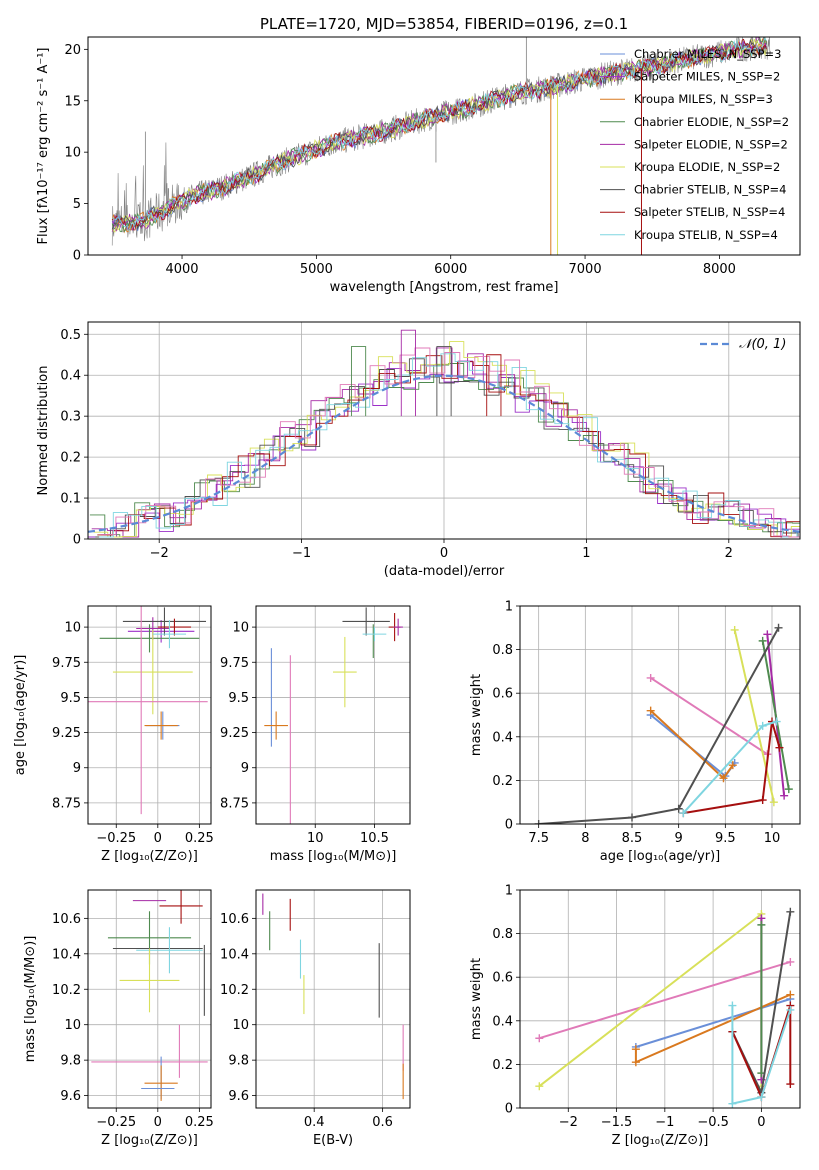  Describe the element at coordinates (245, 768) in the screenshot. I see `y-tick-label: 9` at that location.